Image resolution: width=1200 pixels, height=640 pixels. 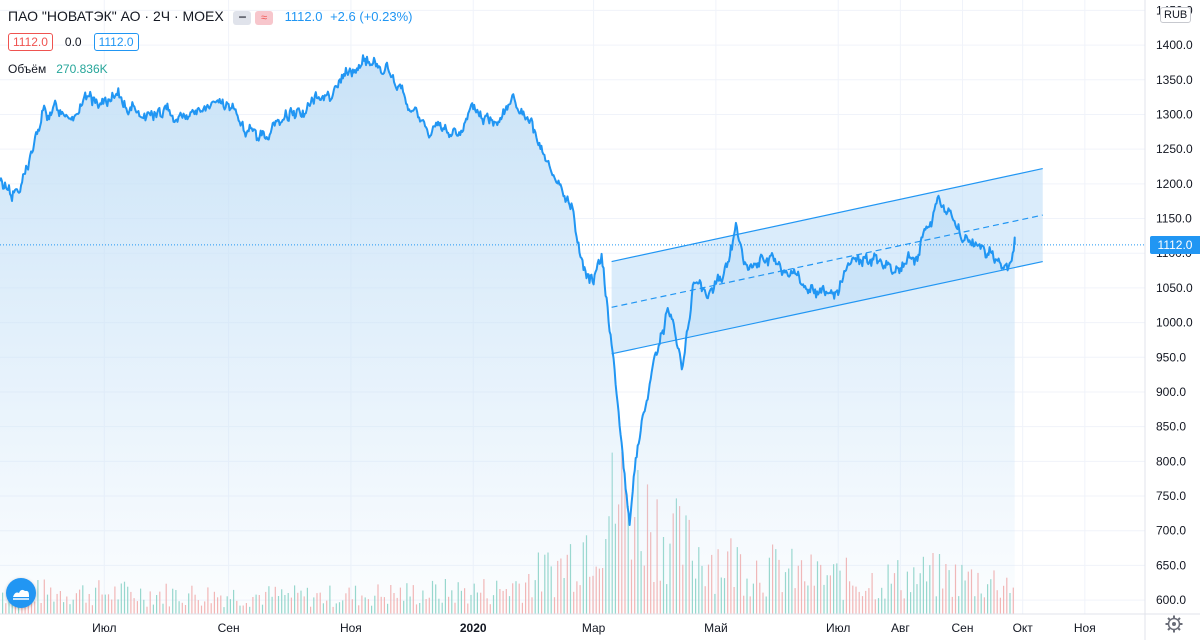 What do you see at coordinates (716, 628) in the screenshot?
I see `x-tick-label: Май` at bounding box center [716, 628].